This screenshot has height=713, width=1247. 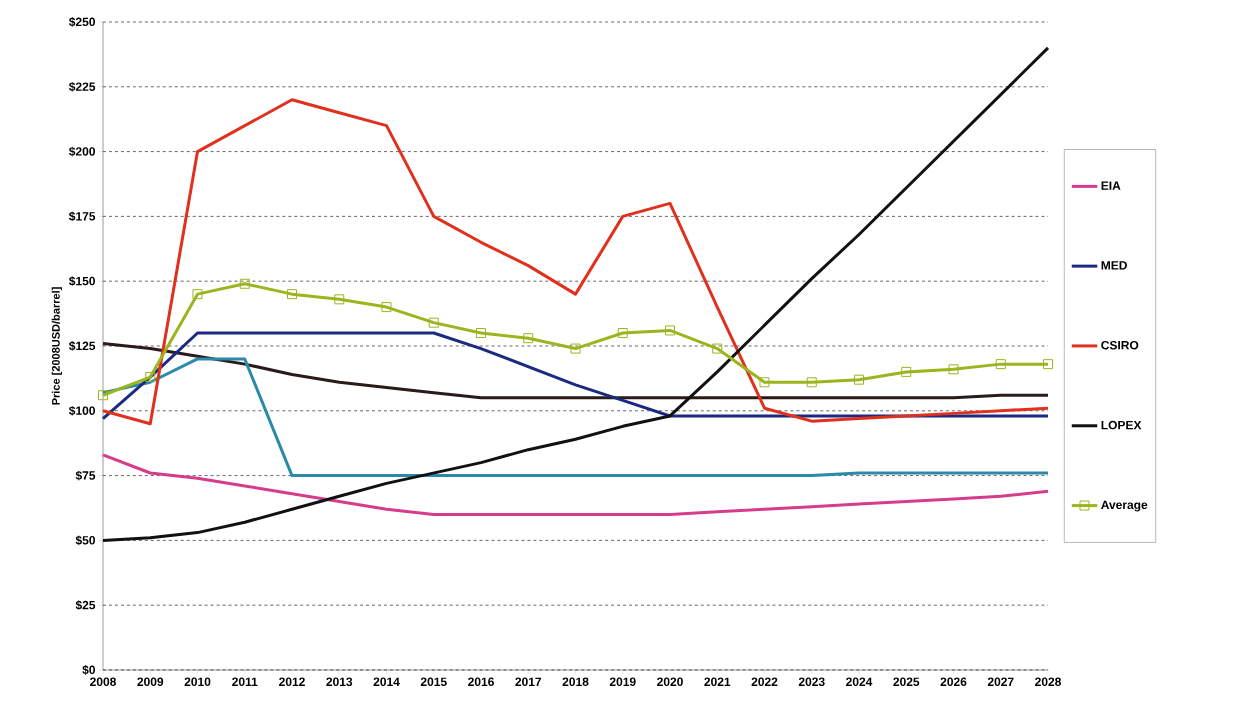 I want to click on y-tick-label: $225, so click(x=82, y=86).